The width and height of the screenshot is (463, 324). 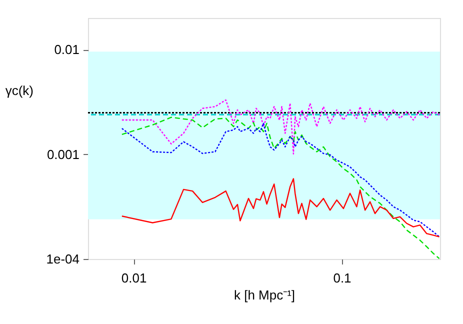 I want to click on y-tick-label: 0.001, so click(x=63, y=154).